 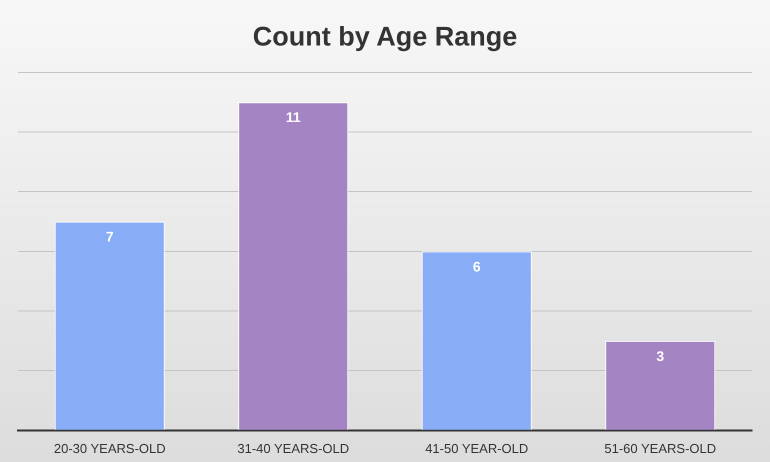 What do you see at coordinates (110, 236) in the screenshot?
I see `data-label: 7` at bounding box center [110, 236].